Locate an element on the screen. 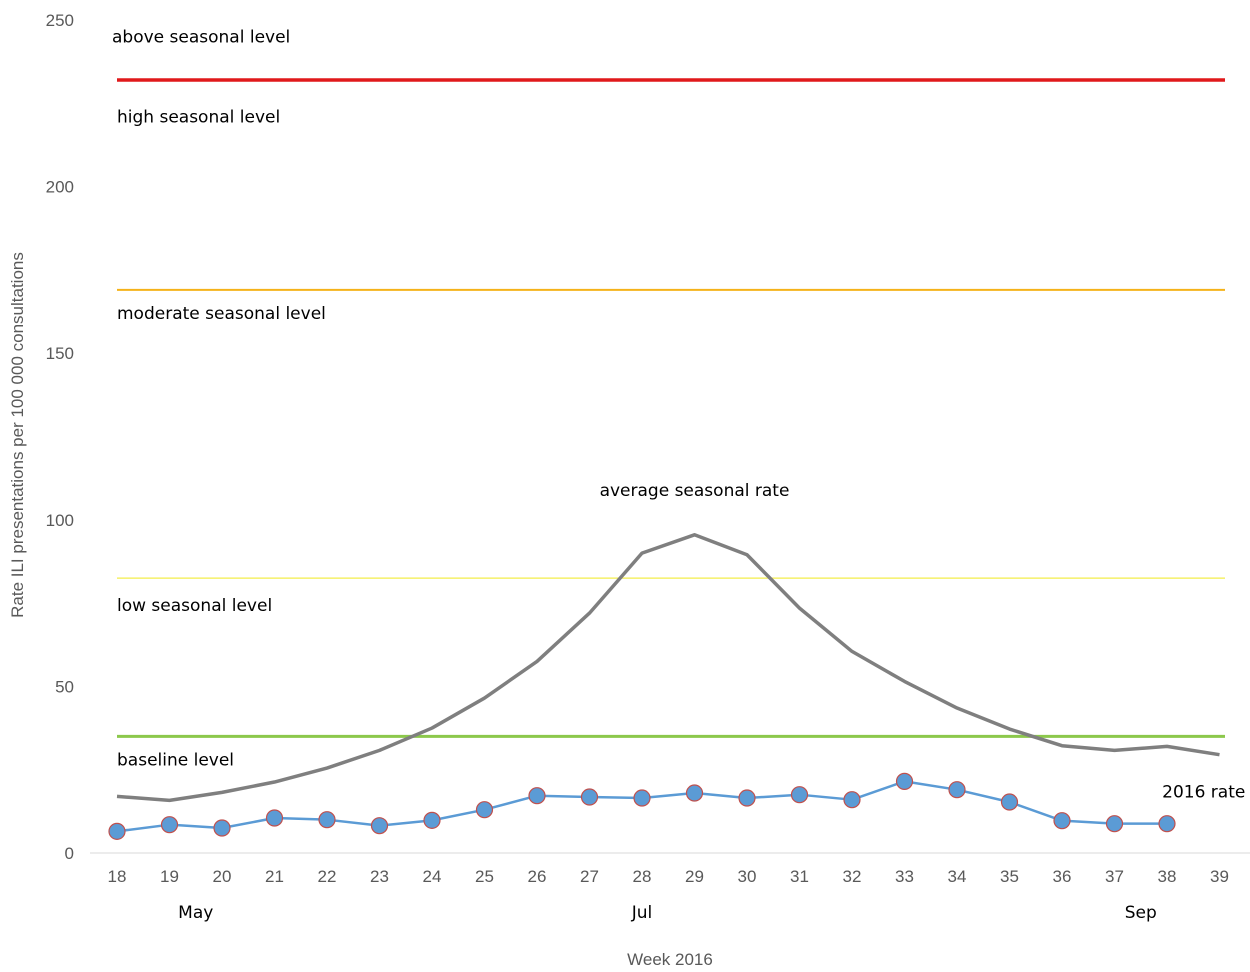  x-tick-label: 35 is located at coordinates (1009, 876).